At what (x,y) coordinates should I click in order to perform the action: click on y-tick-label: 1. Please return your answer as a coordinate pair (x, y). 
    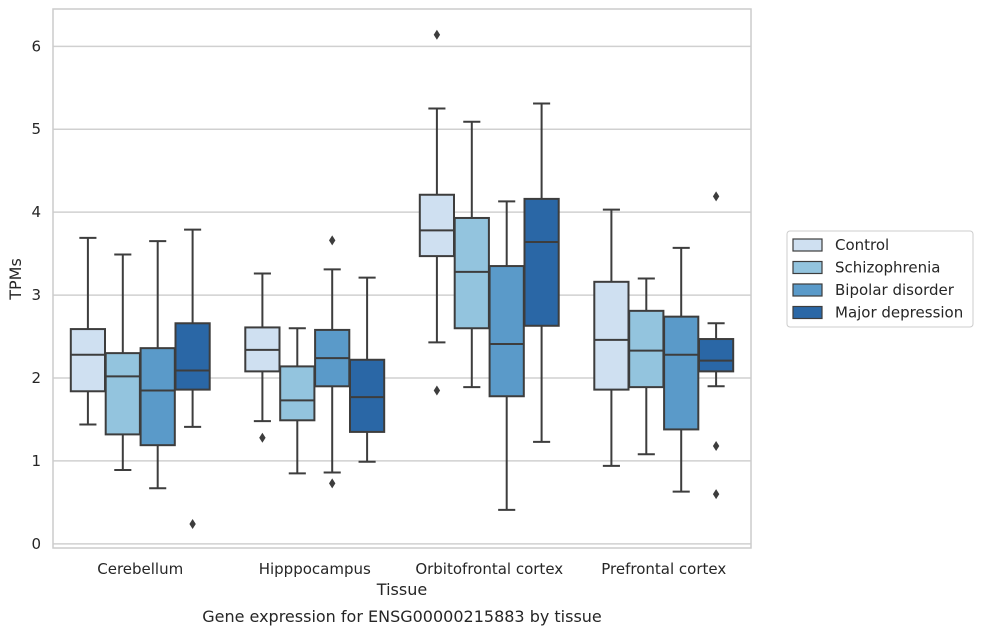
    Looking at the image, I should click on (36, 461).